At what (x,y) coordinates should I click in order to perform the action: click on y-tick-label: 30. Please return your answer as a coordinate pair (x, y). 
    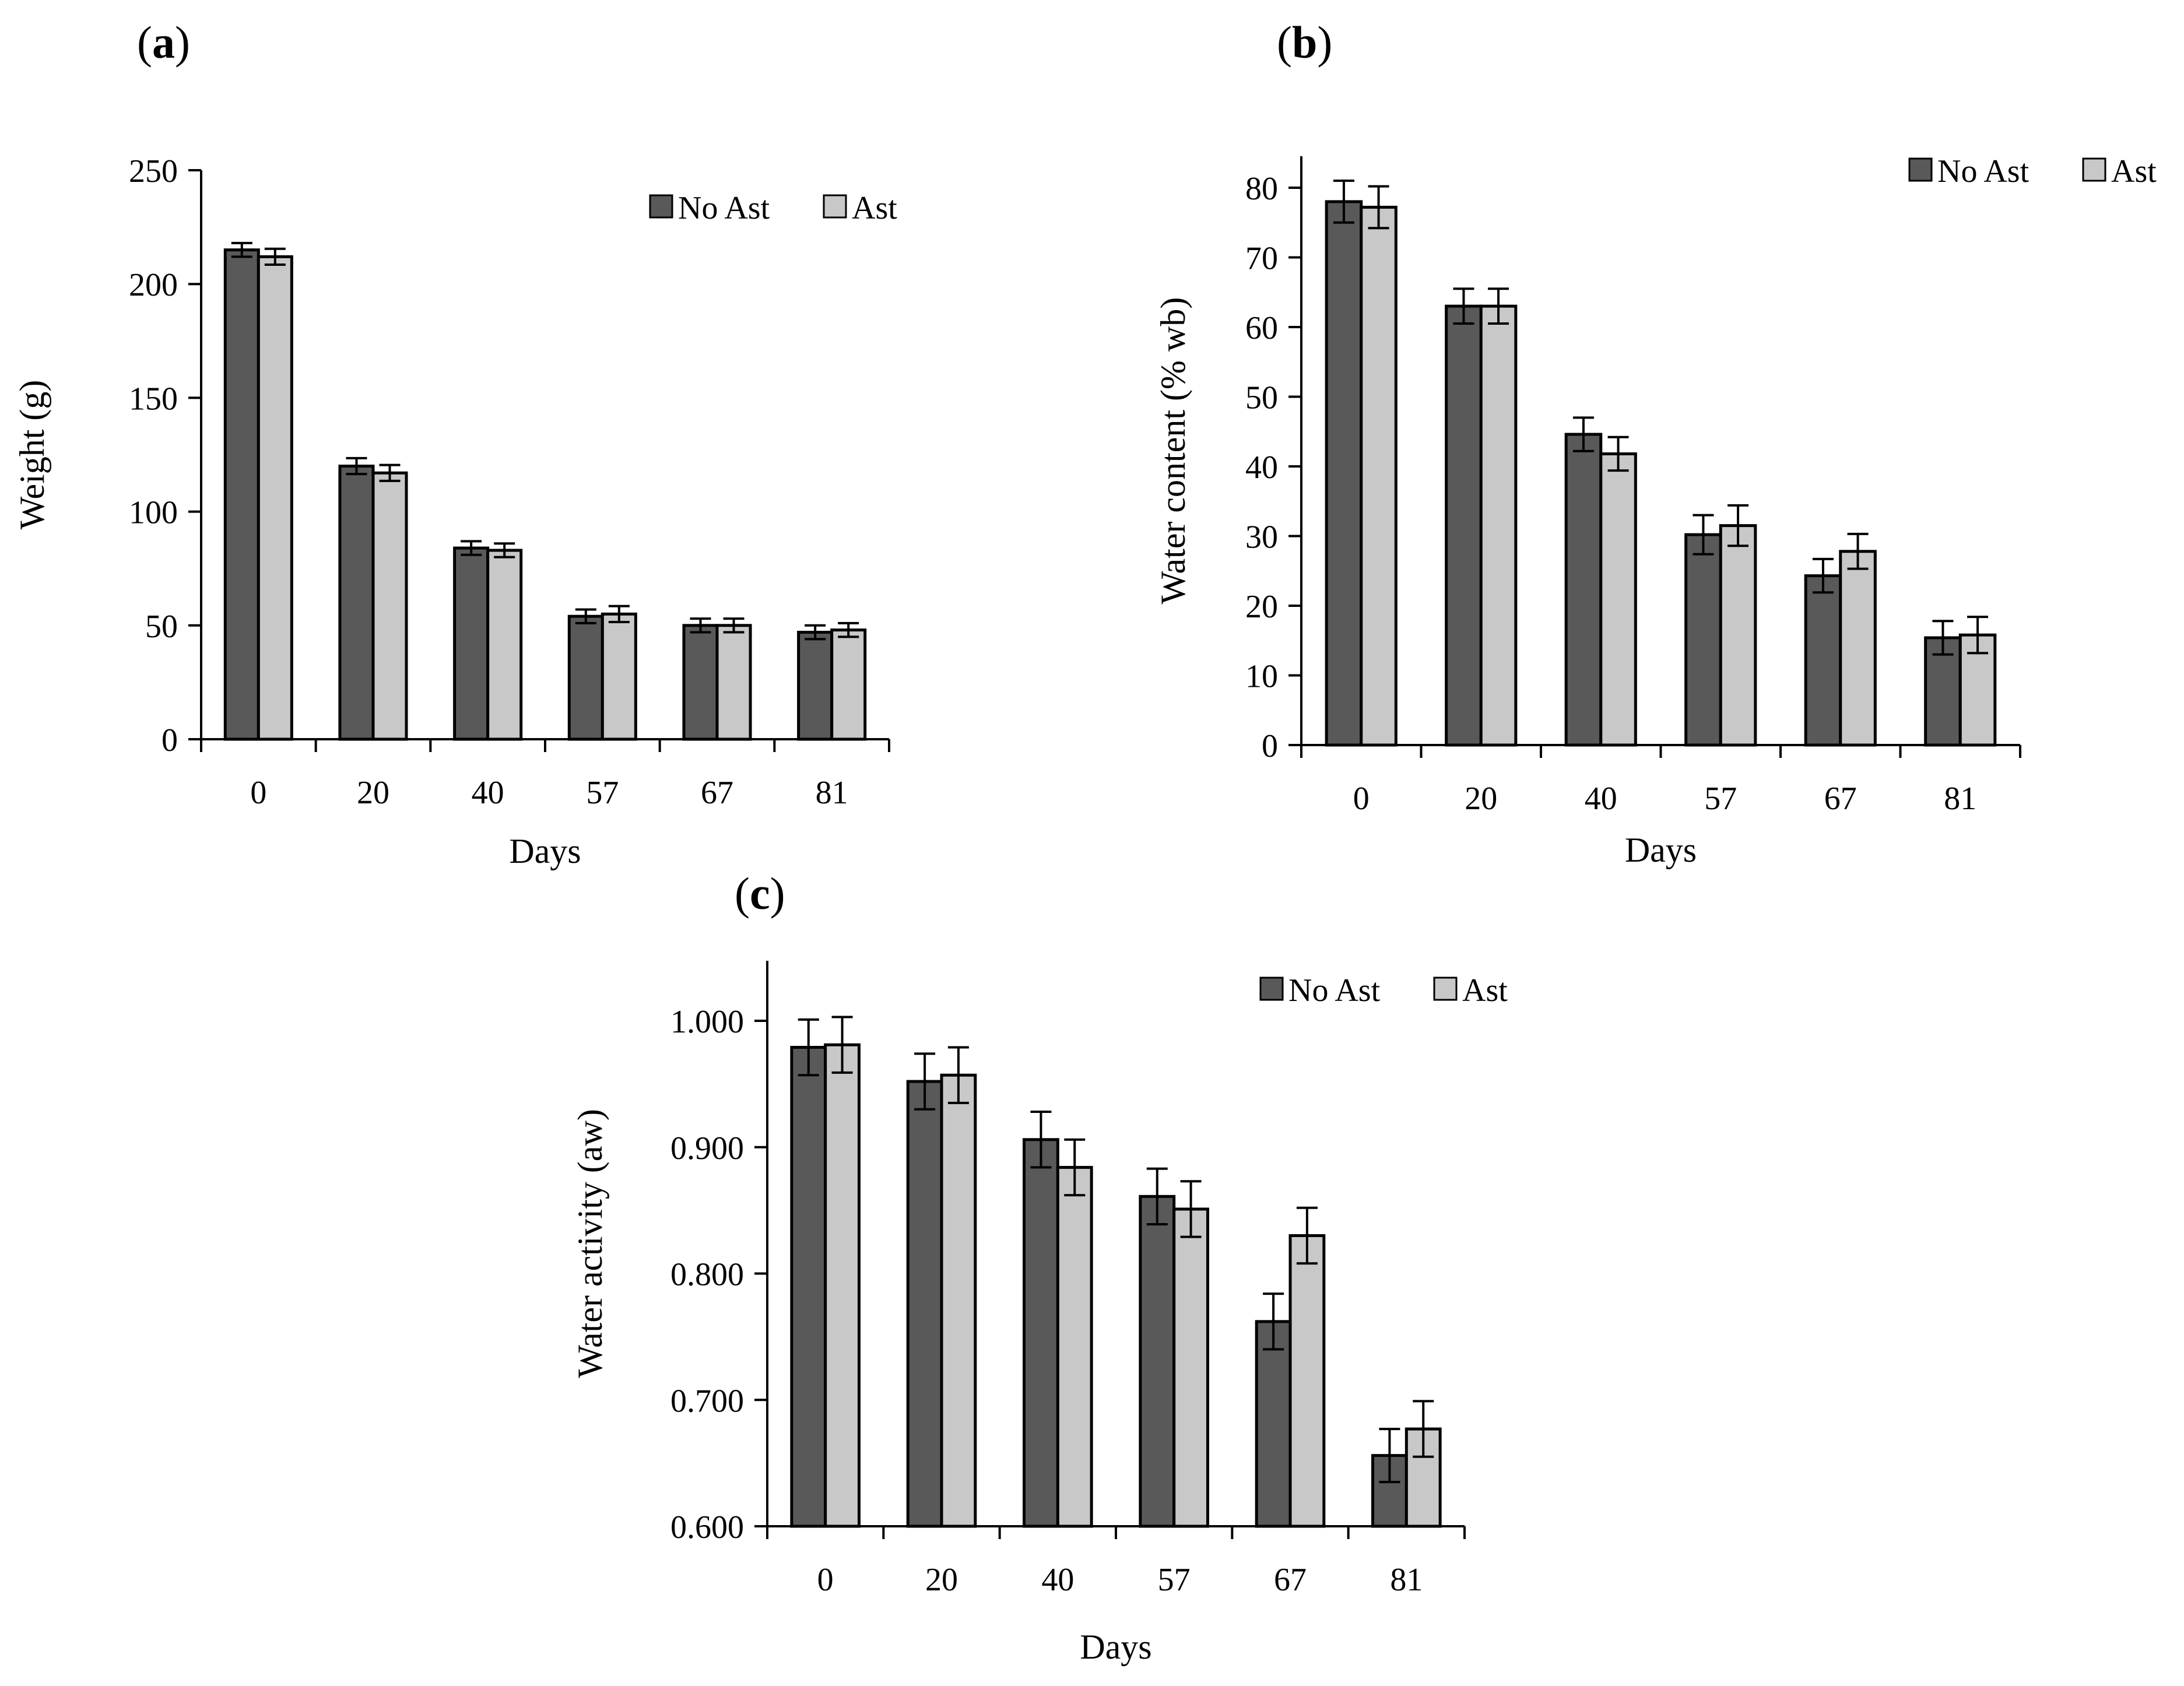
    Looking at the image, I should click on (1261, 538).